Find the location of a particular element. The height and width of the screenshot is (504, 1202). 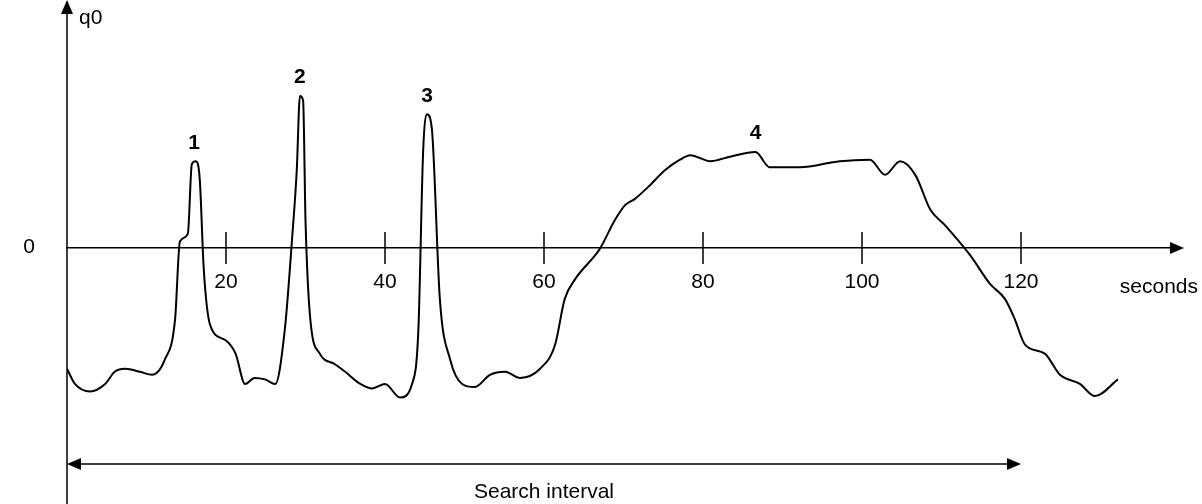

annotation: 2 is located at coordinates (300, 76).